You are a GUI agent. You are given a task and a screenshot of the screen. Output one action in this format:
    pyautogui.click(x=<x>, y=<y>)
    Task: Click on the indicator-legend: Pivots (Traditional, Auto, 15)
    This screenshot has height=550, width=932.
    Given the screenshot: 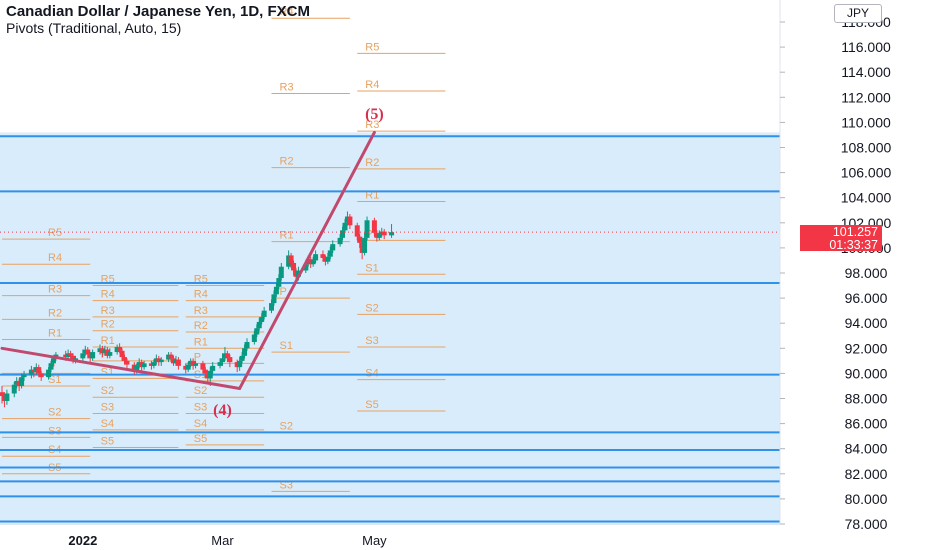 What is the action you would take?
    pyautogui.click(x=94, y=28)
    